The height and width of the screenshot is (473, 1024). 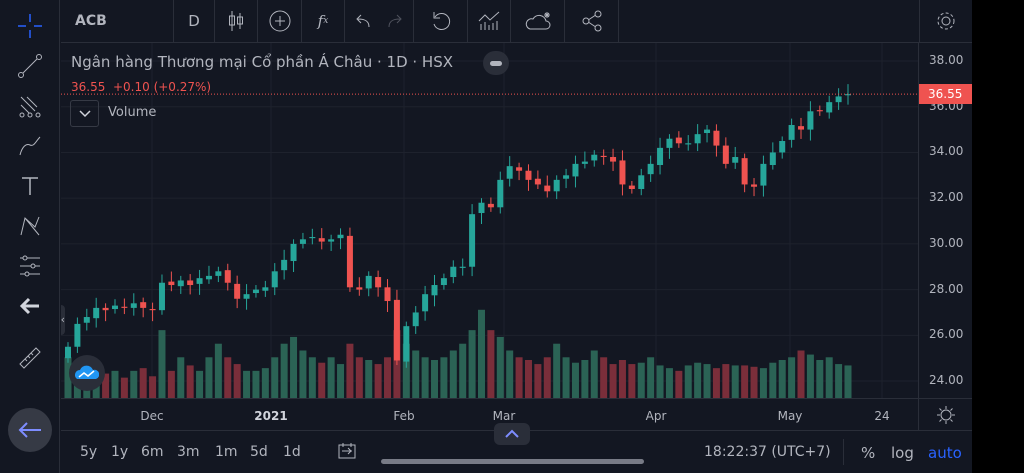 I want to click on goto-date-icon, so click(x=347, y=453).